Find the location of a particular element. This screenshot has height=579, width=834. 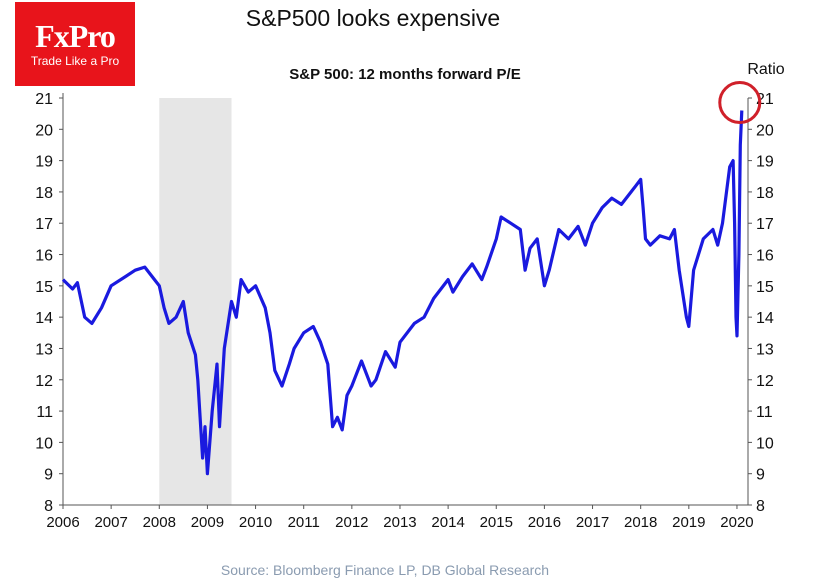

x-tick-label: 2020 is located at coordinates (736, 522).